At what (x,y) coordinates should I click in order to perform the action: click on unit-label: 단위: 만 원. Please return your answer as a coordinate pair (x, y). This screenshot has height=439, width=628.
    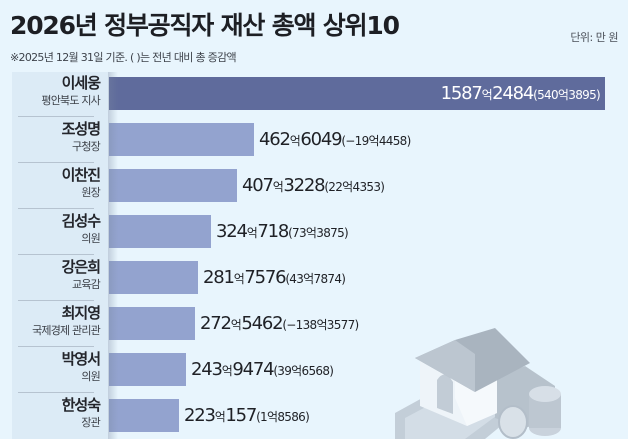
    Looking at the image, I should click on (594, 37).